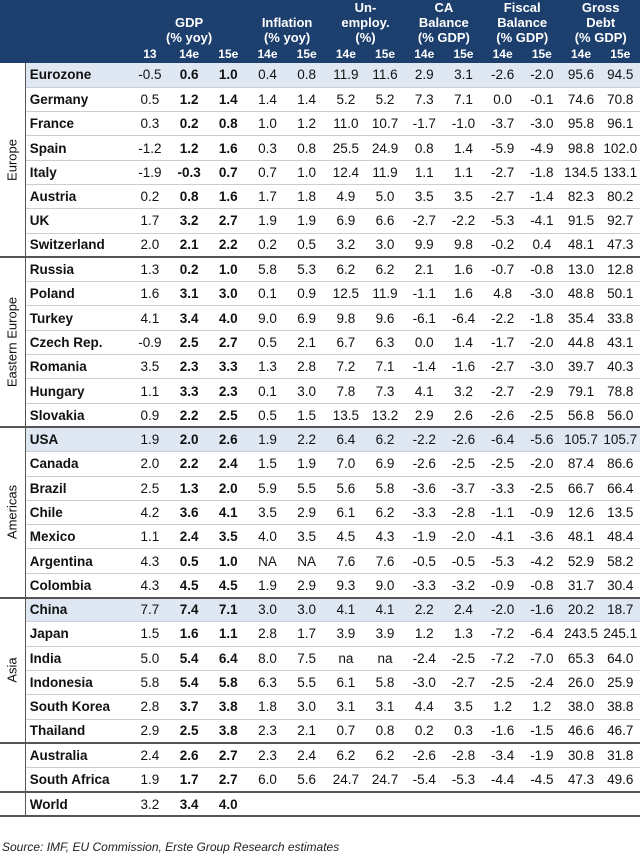 This screenshot has height=857, width=640. I want to click on value-cell: 18.7, so click(620, 610).